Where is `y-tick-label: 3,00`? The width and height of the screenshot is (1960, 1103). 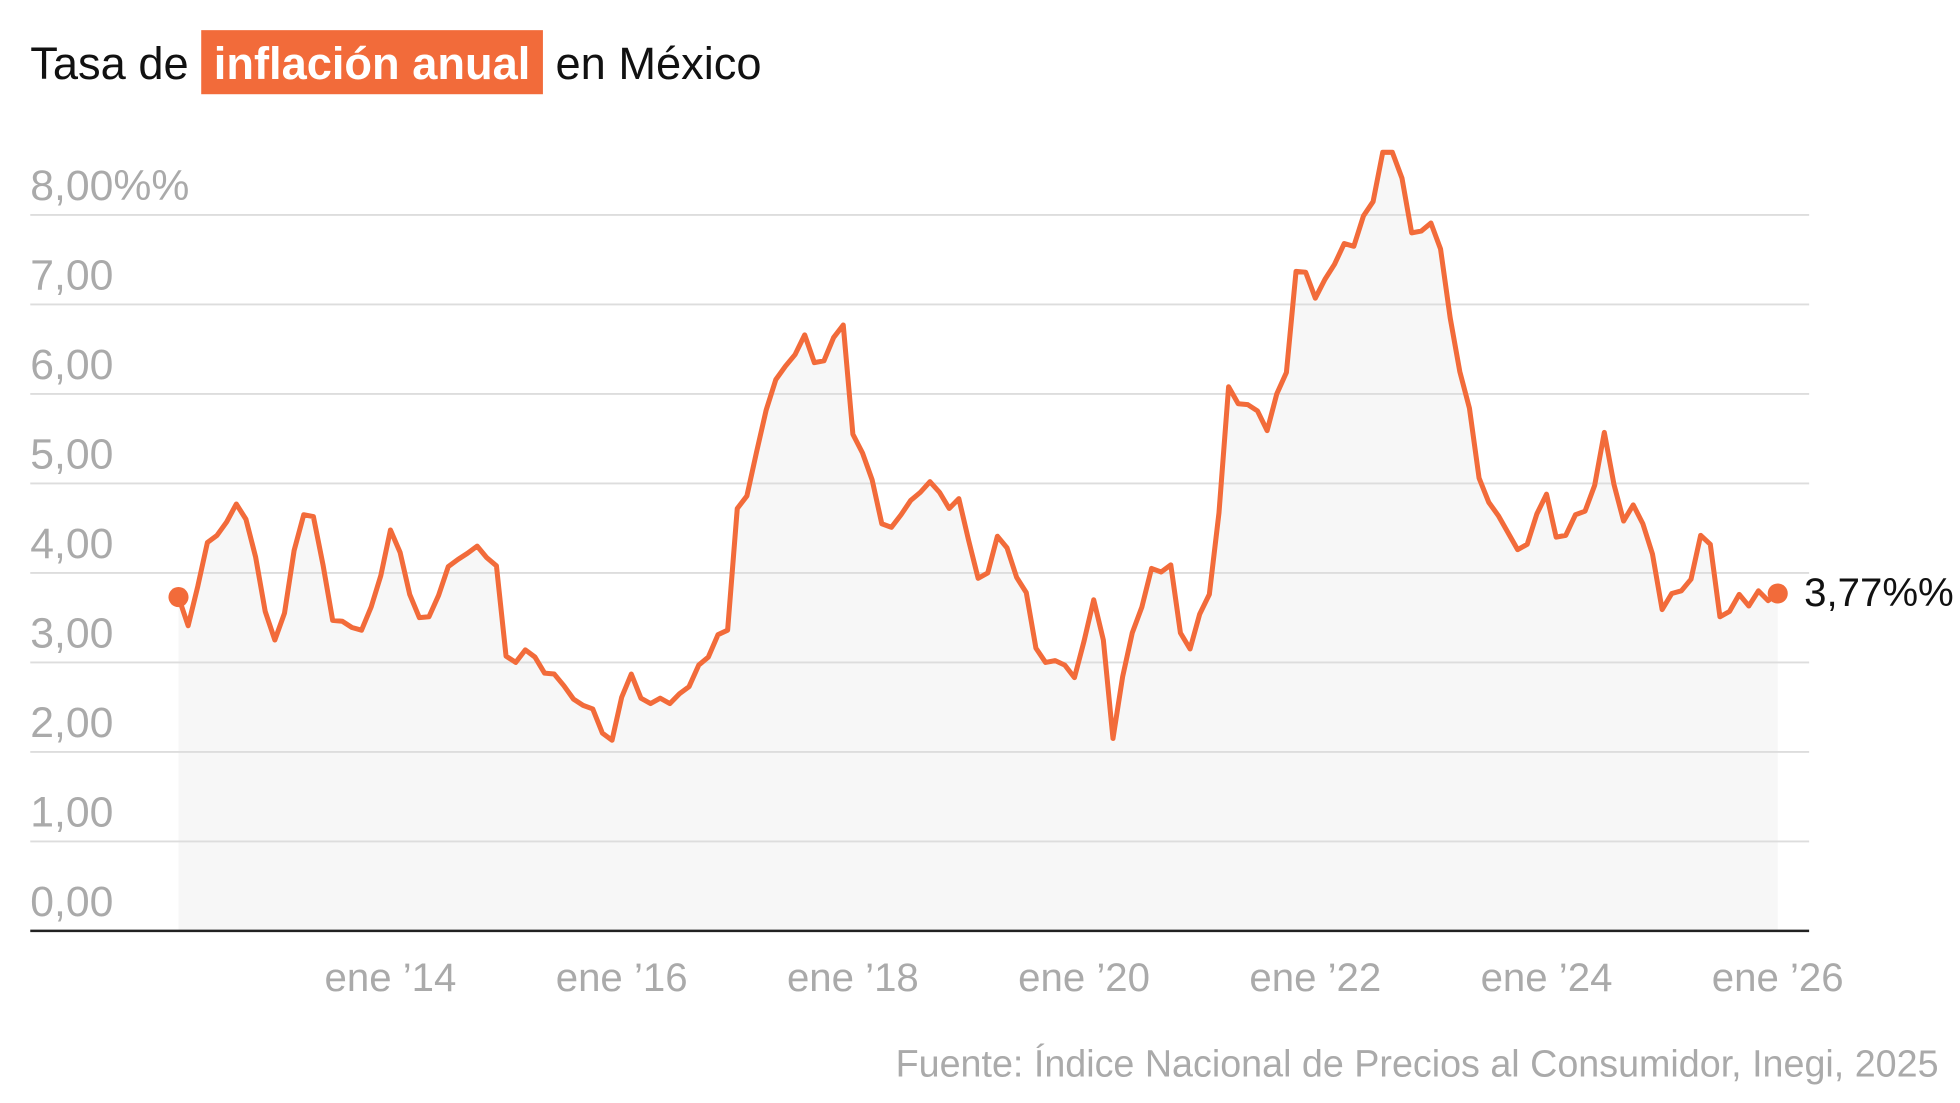
y-tick-label: 3,00 is located at coordinates (71, 633).